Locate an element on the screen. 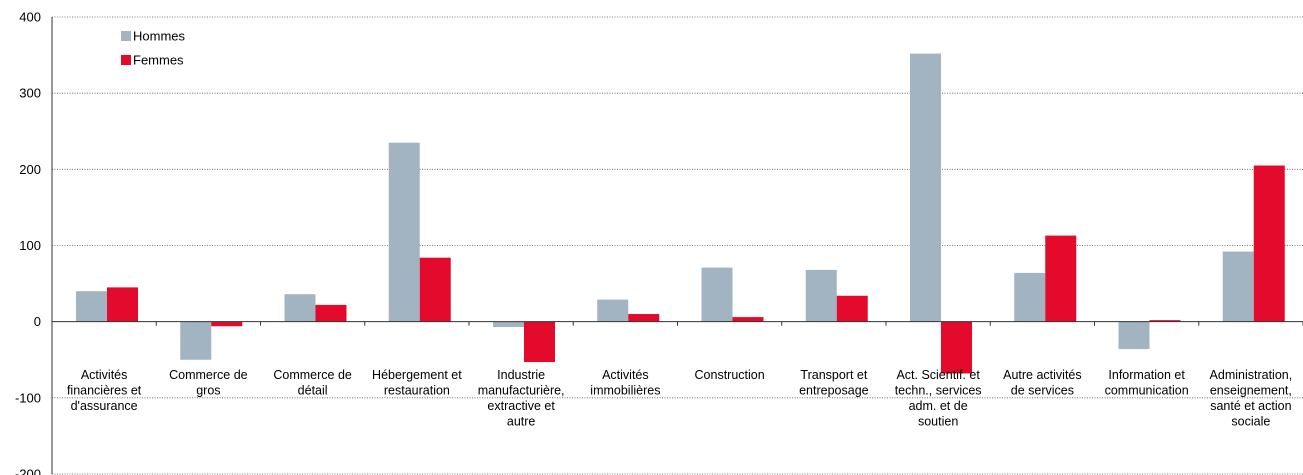 The width and height of the screenshot is (1303, 475). category-label: Activités financières et d'assurance is located at coordinates (104, 390).